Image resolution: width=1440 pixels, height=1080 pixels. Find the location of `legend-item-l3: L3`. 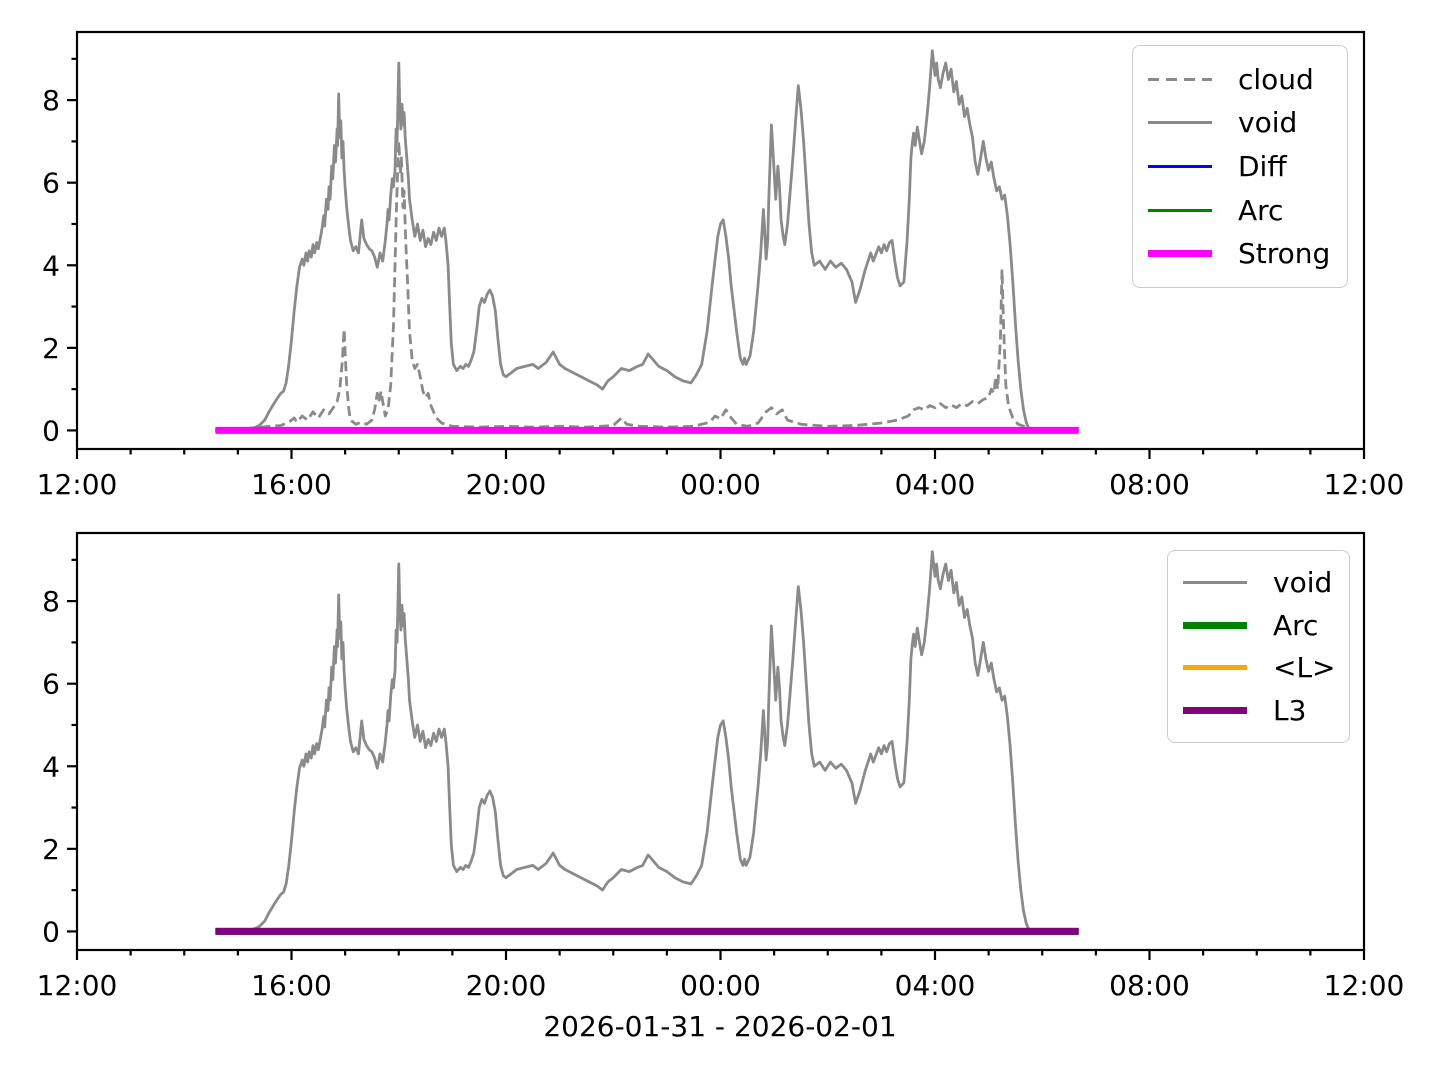

legend-item-l3: L3 is located at coordinates (1258, 710).